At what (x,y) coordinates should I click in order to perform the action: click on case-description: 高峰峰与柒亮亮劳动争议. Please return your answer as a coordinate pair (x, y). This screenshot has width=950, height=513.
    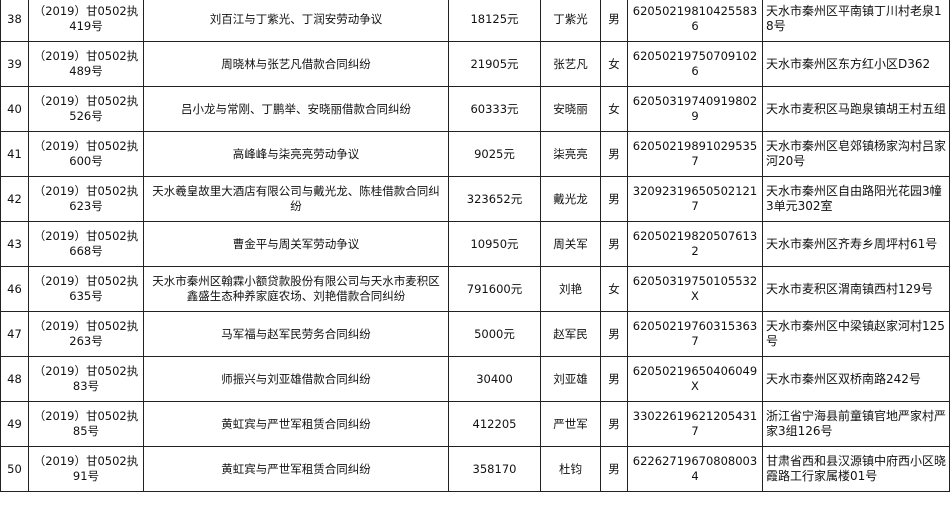
    Looking at the image, I should click on (296, 154).